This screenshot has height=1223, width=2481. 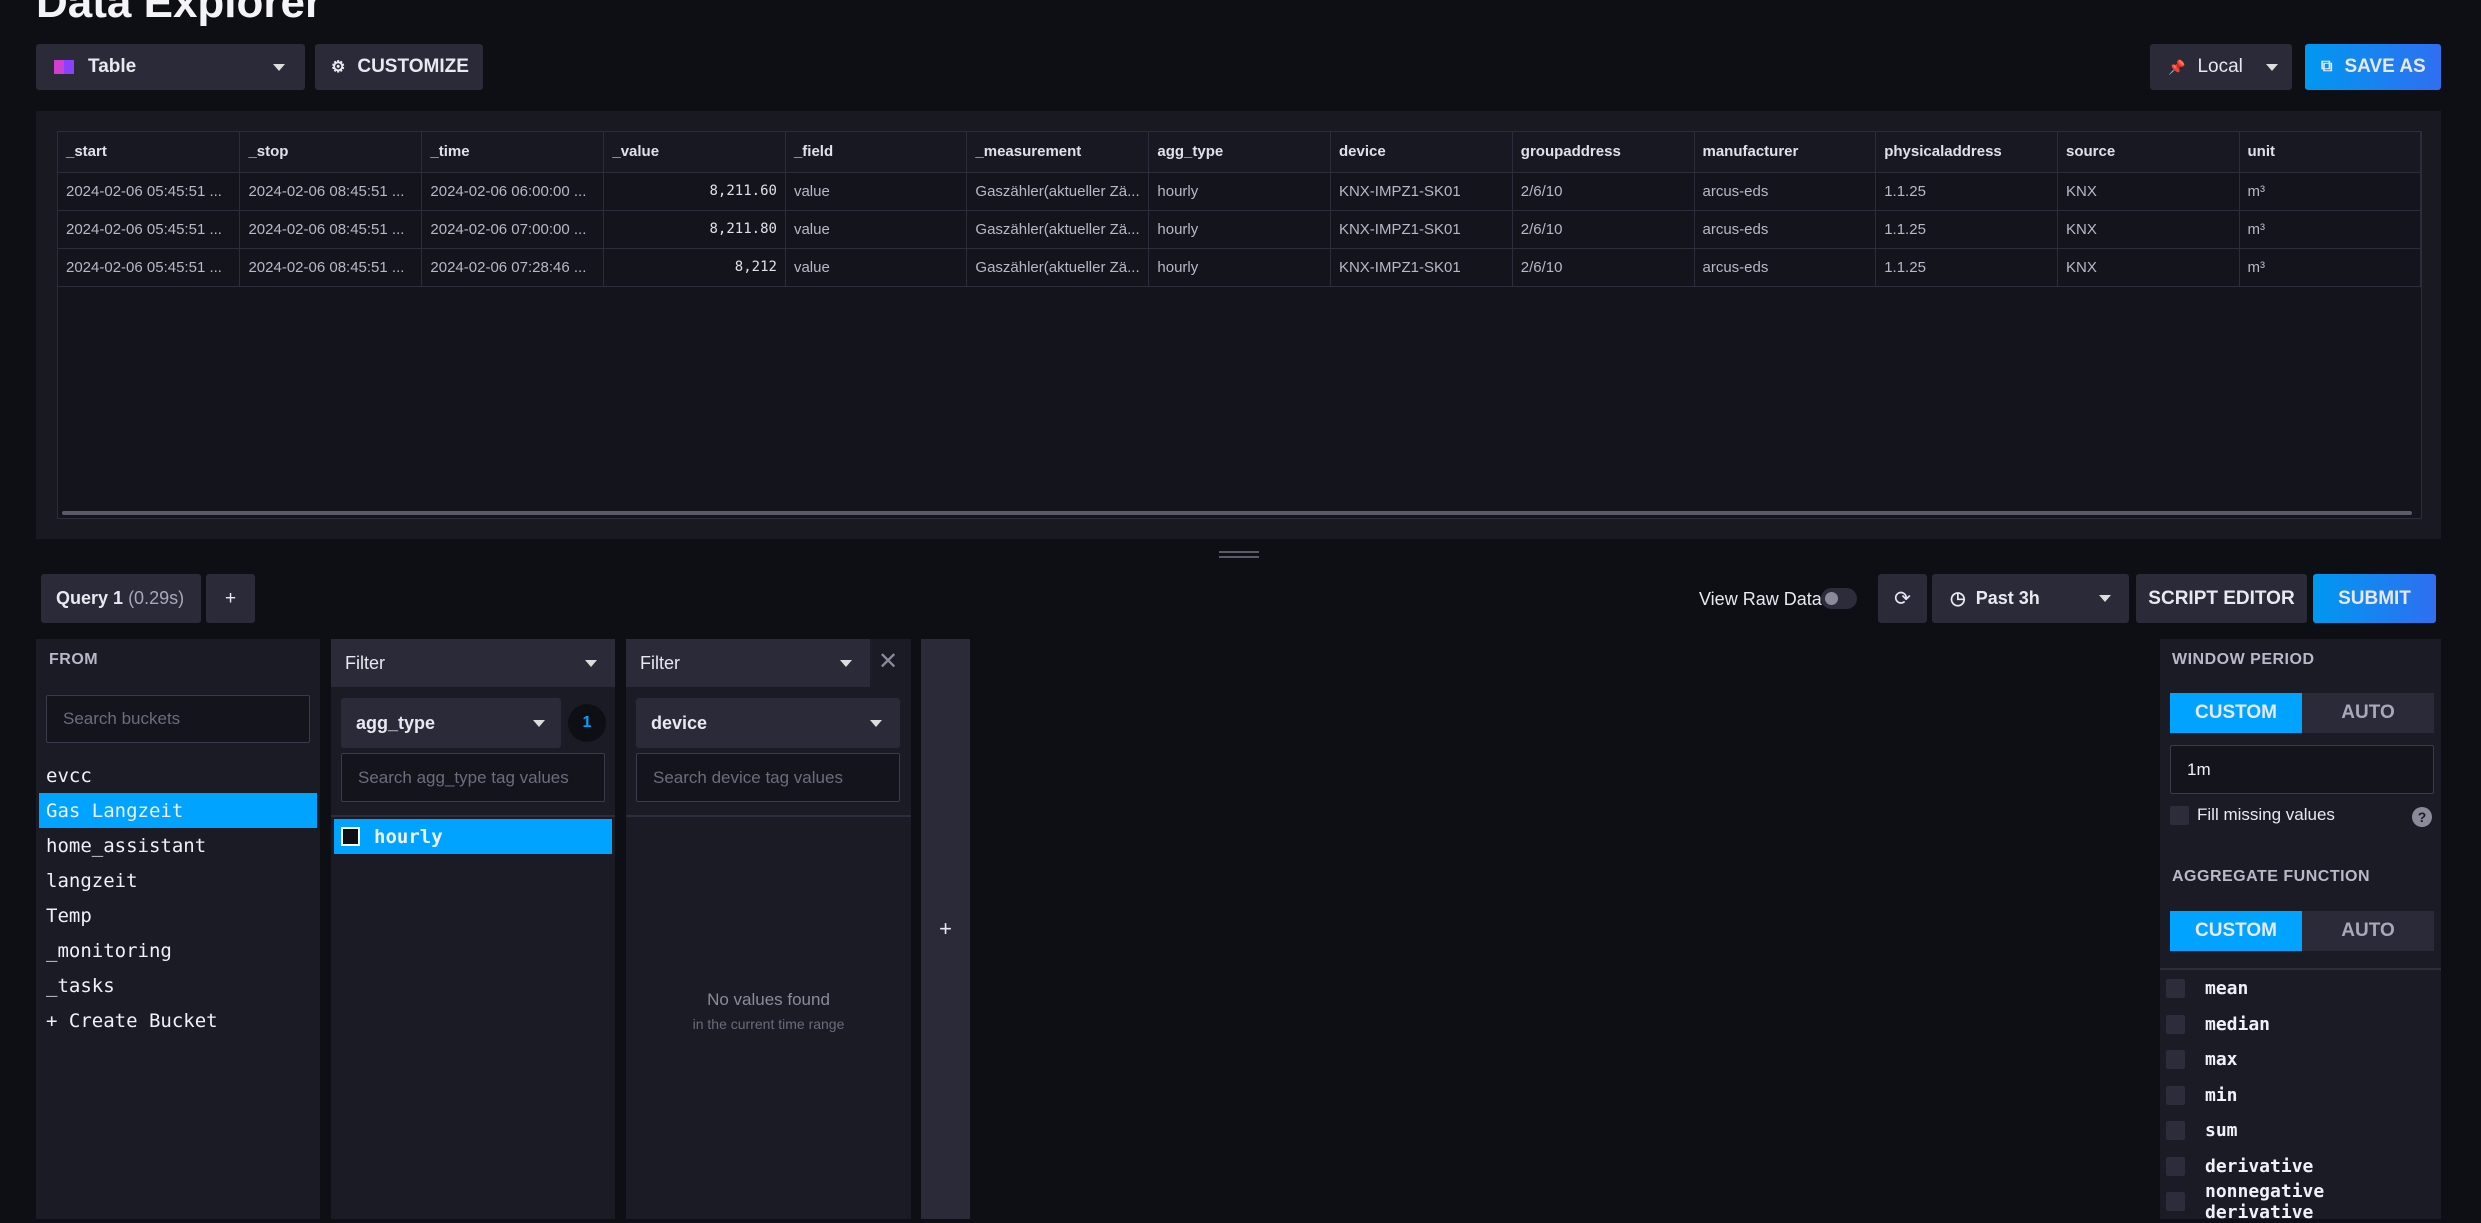 I want to click on aggregate-function: nonnegative derivative, so click(x=2300, y=1201).